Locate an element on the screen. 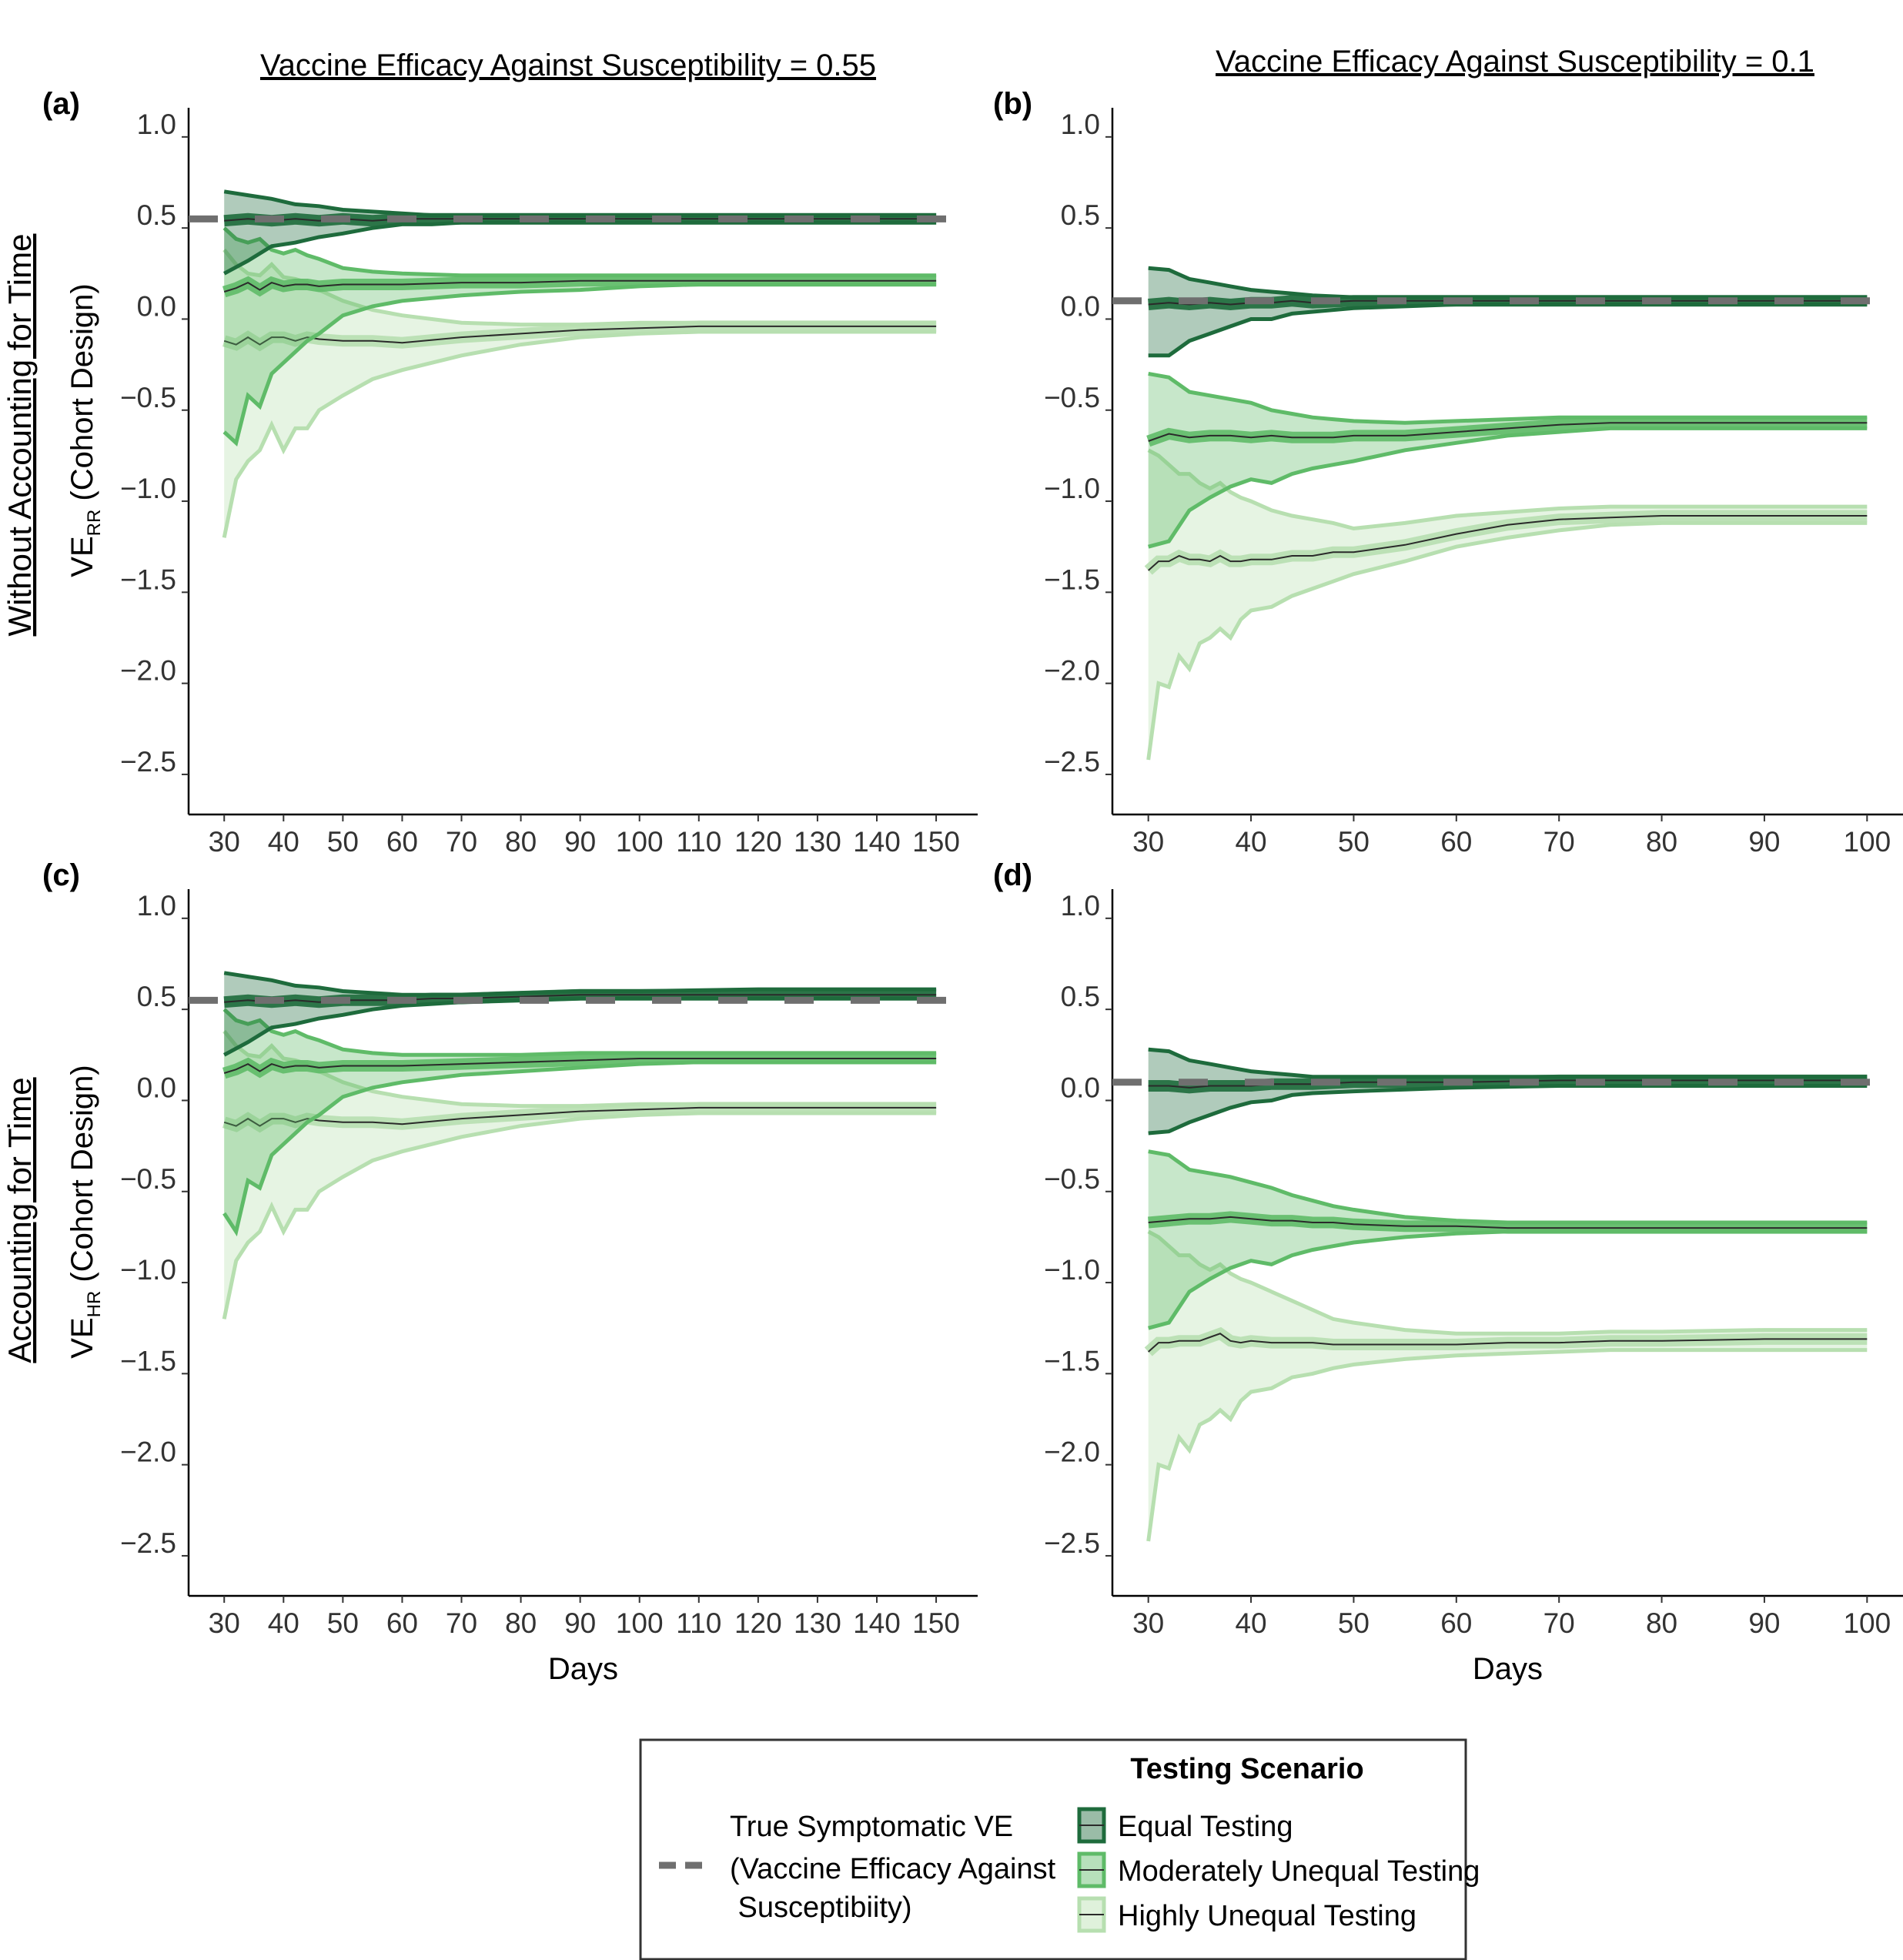  panel-label-a: (a) is located at coordinates (61, 104).